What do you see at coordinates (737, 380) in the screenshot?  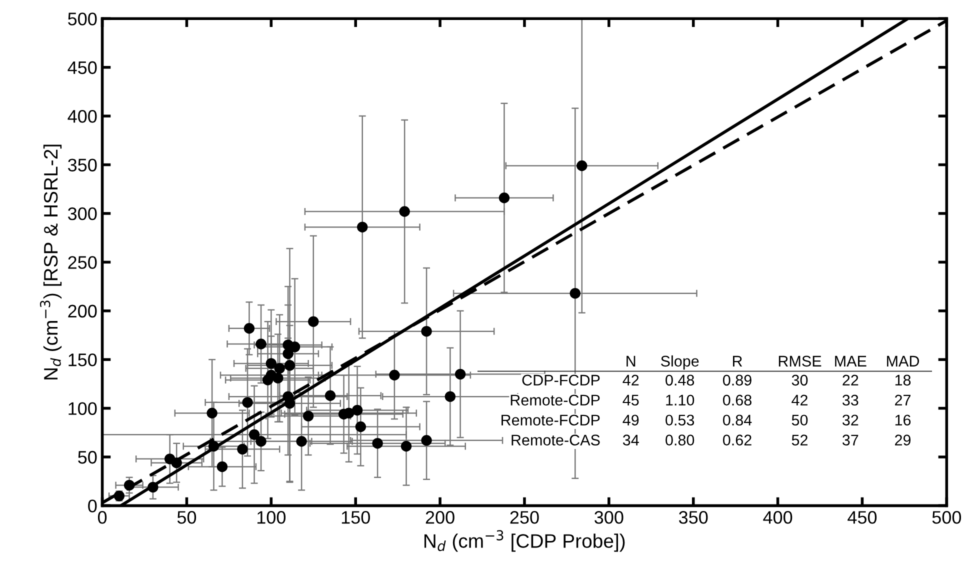 I see `annotation: 0.89` at bounding box center [737, 380].